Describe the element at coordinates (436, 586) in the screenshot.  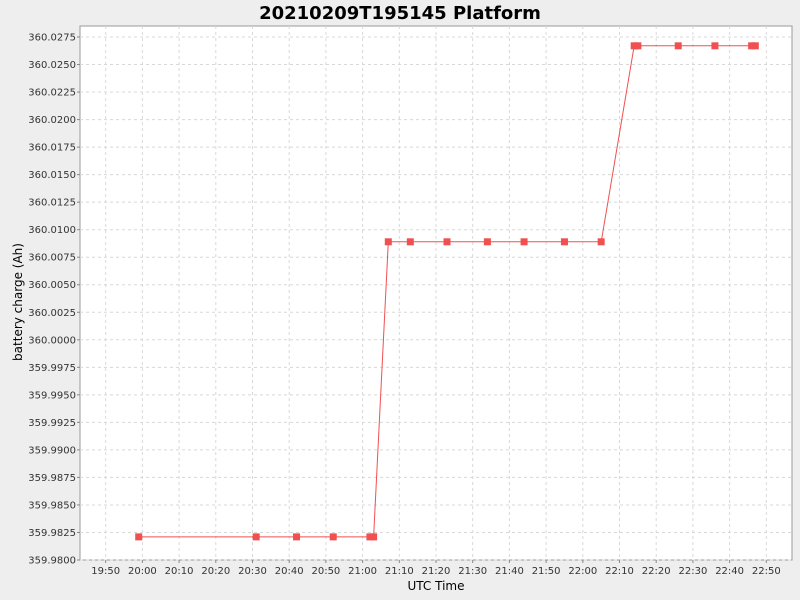
I see `x-axis-label: UTC Time` at that location.